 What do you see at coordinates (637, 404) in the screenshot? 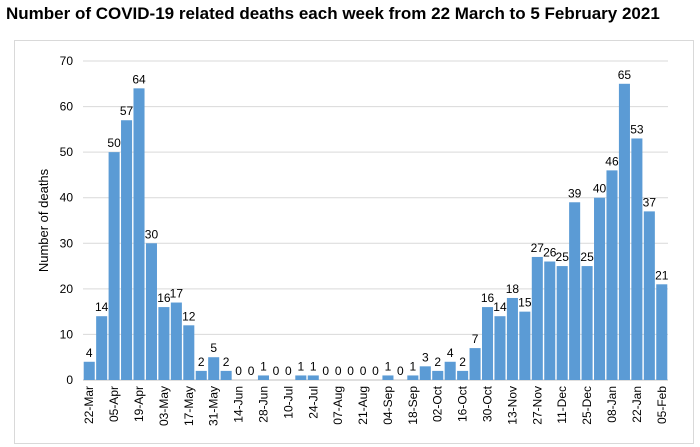
I see `x-tick-label: 22-Jan` at bounding box center [637, 404].